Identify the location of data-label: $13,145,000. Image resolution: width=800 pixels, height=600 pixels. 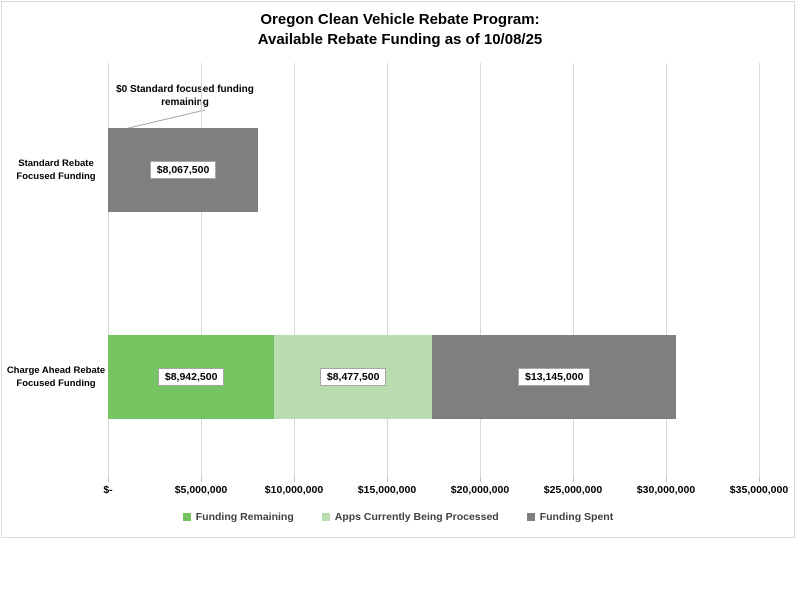
(554, 377).